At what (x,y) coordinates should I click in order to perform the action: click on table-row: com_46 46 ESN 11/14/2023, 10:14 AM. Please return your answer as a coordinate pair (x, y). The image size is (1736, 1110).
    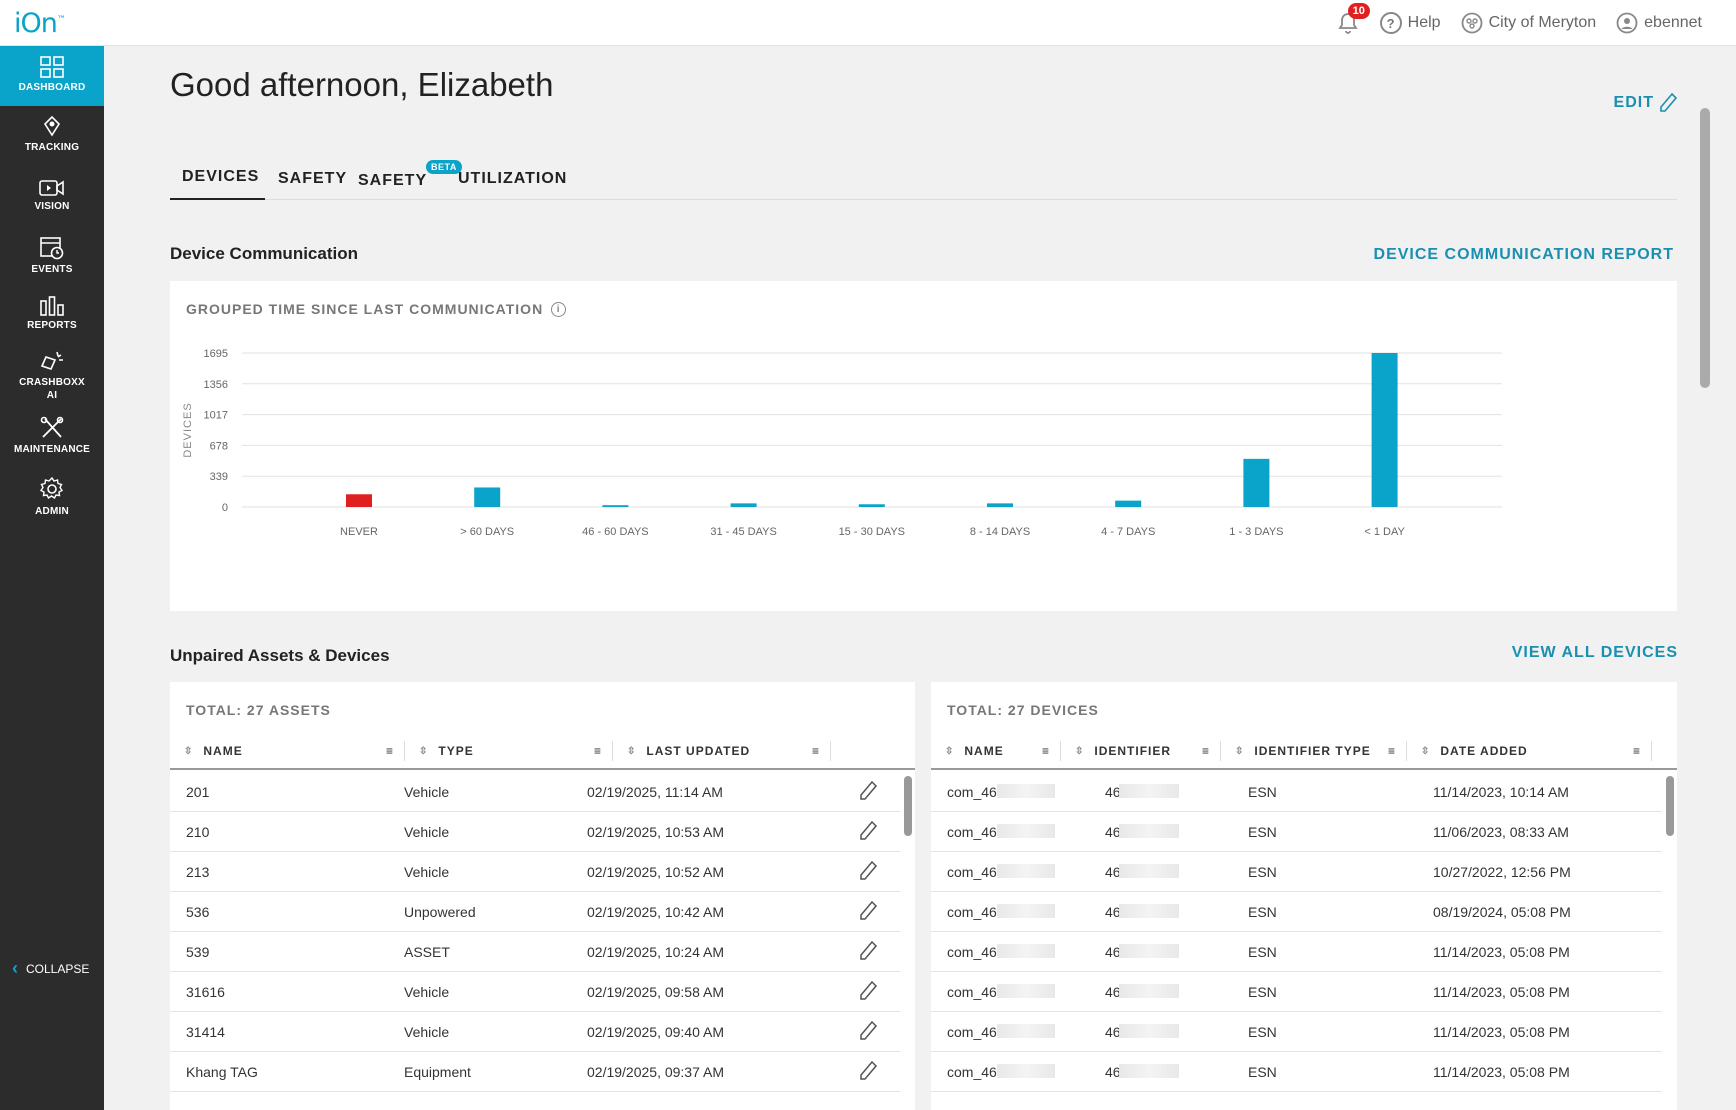
    Looking at the image, I should click on (1296, 792).